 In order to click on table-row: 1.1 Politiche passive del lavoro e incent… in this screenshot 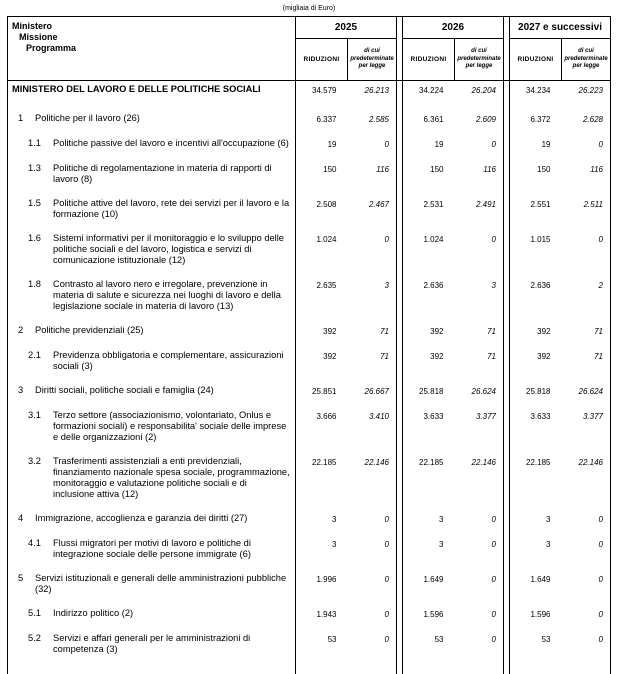, I will do `click(309, 147)`.